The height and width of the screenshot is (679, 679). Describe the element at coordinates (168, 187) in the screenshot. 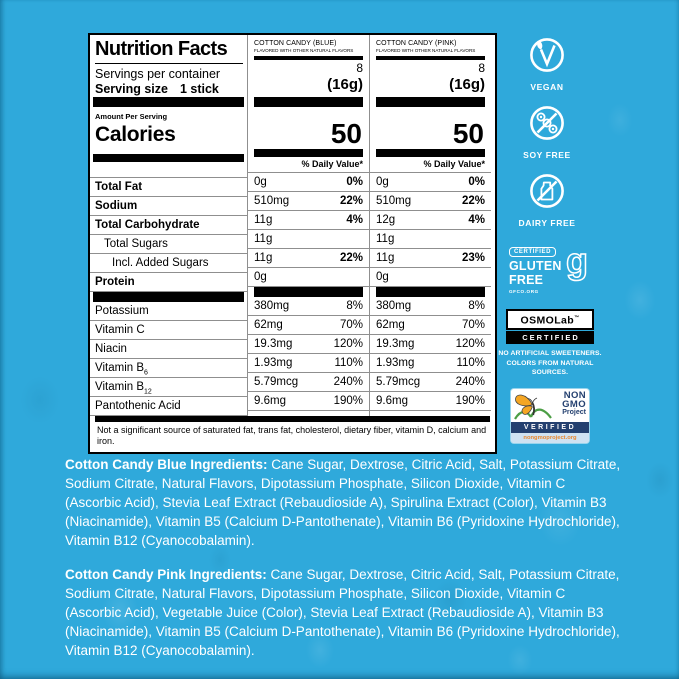

I see `row-label-total-fat: Total Fat` at that location.